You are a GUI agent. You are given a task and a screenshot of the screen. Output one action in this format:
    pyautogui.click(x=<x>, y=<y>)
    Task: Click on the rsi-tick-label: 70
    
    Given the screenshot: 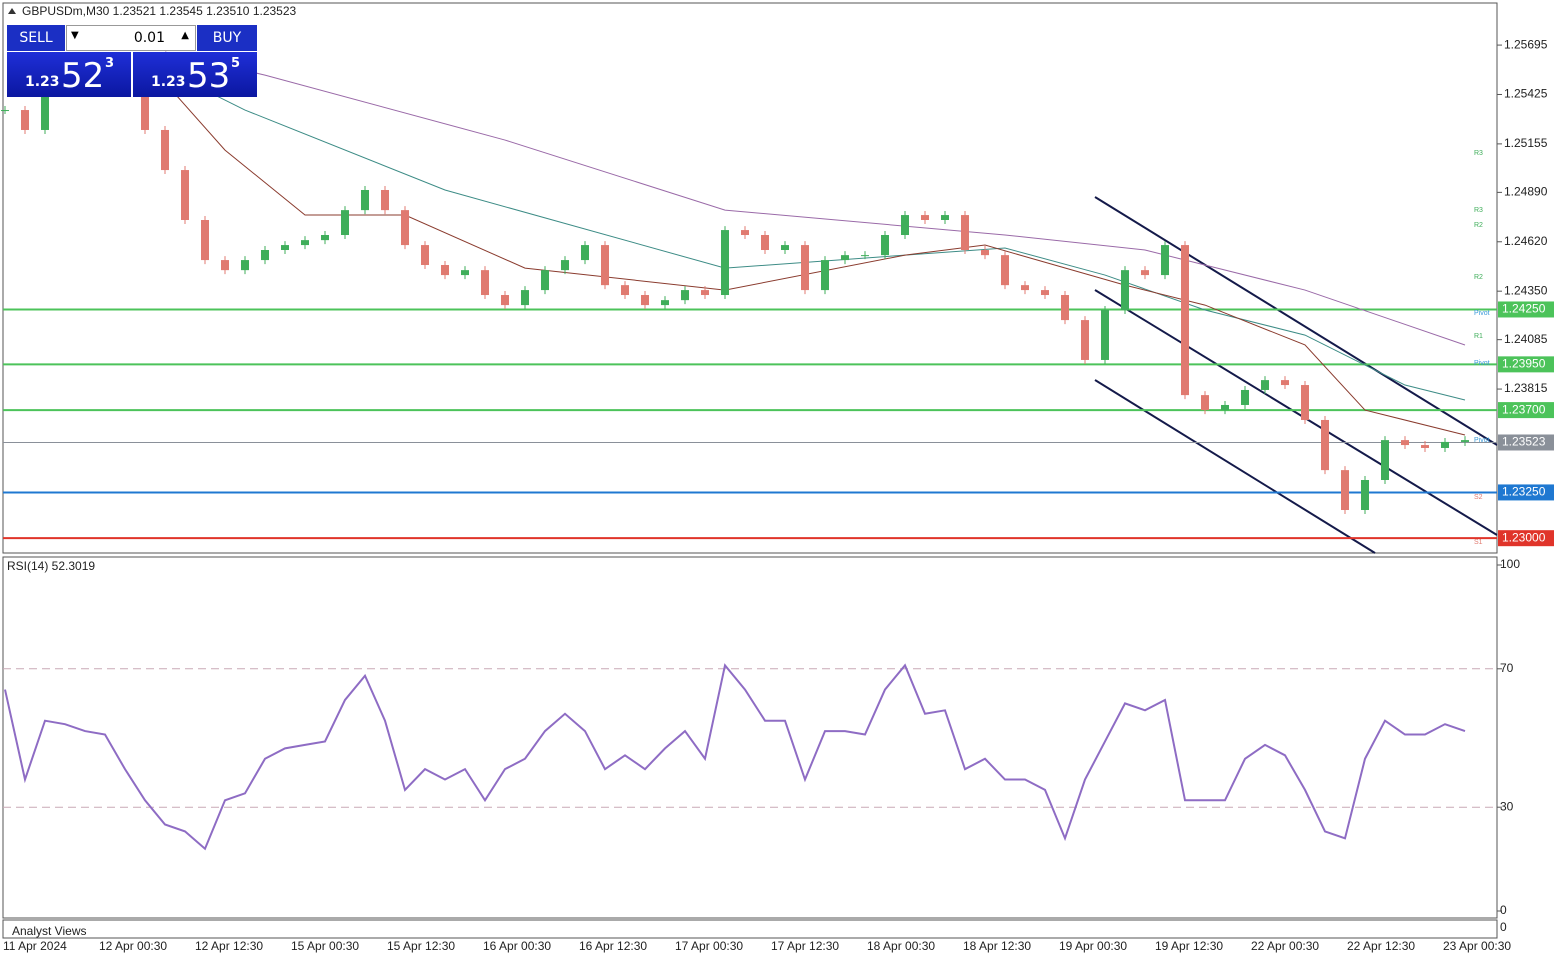 What is the action you would take?
    pyautogui.click(x=1507, y=668)
    